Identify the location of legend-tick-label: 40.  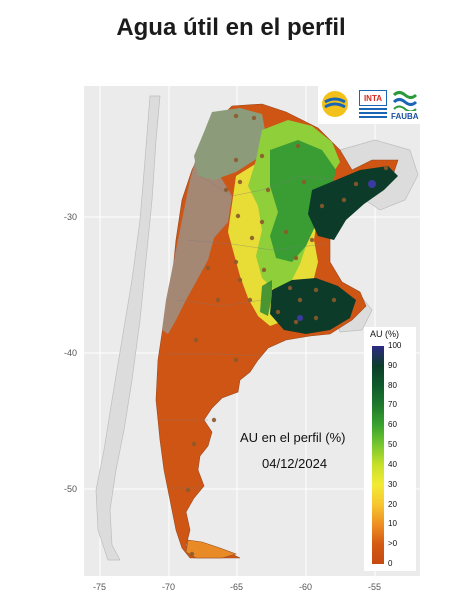
(392, 464).